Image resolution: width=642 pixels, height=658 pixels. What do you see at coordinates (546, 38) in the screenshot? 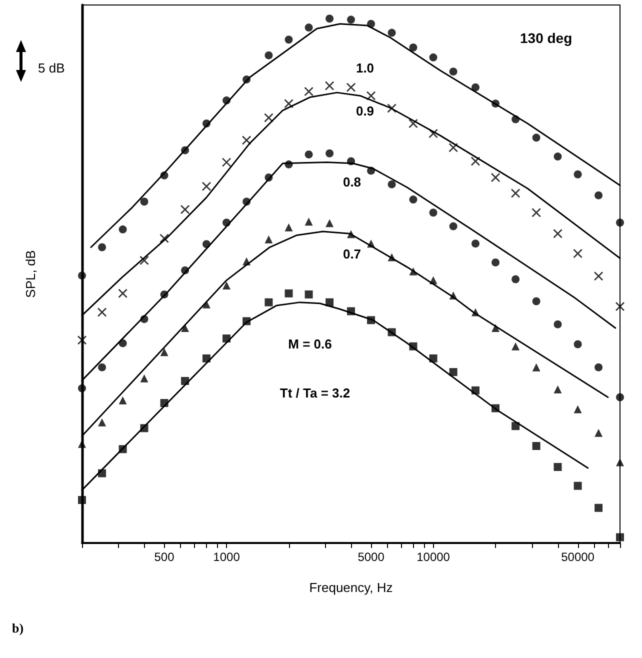
I see `annotation: 130 deg` at bounding box center [546, 38].